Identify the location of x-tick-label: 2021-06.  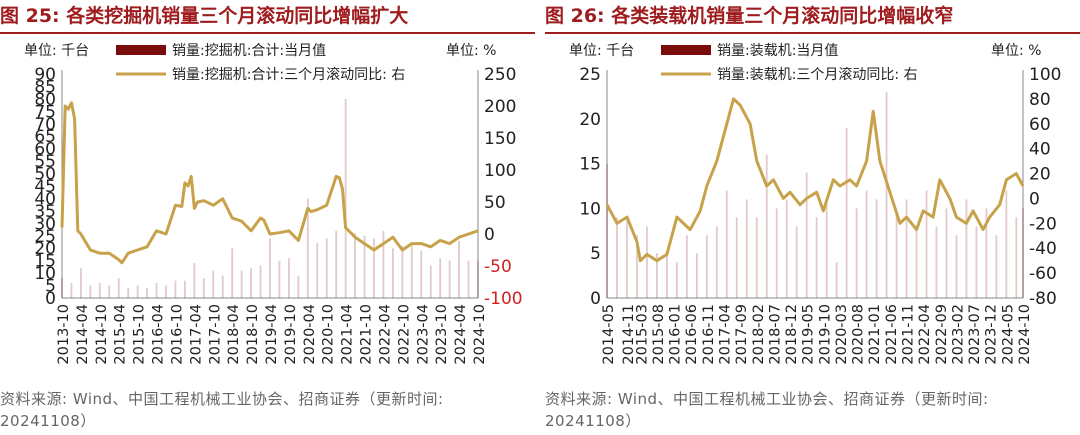
(892, 334).